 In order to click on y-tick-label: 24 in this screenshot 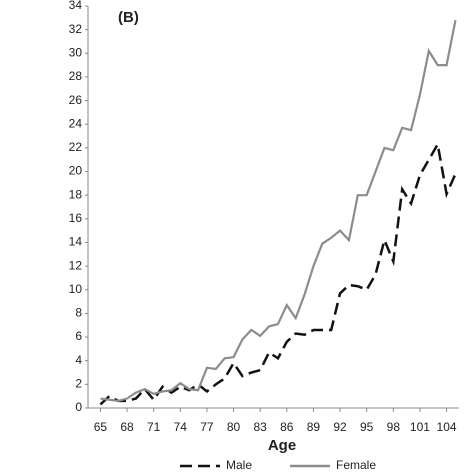, I will do `click(76, 123)`.